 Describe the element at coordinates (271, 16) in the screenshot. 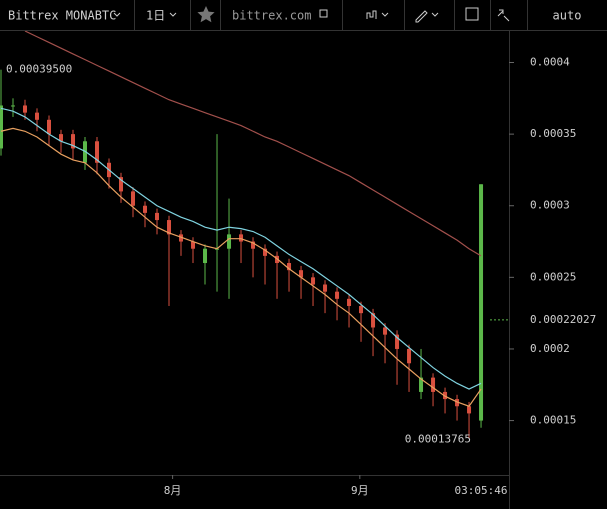

I see `site: bittrex.com` at that location.